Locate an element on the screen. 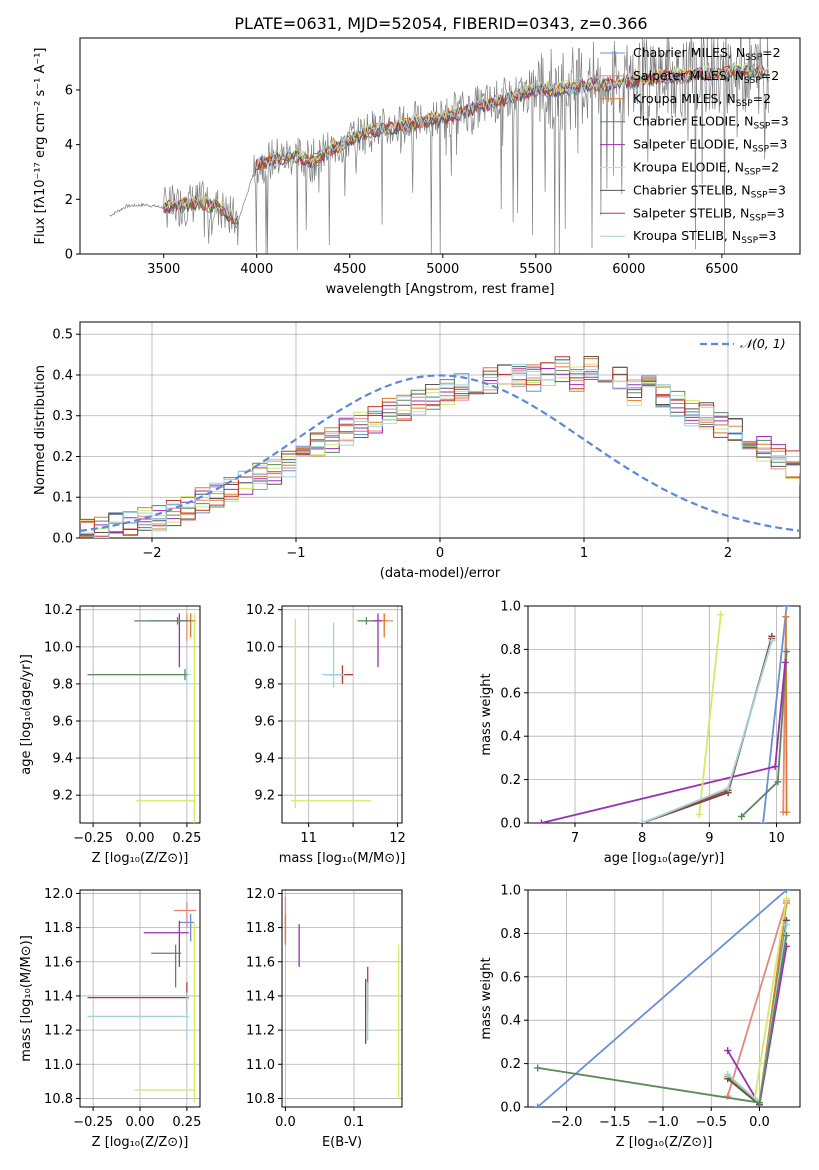  legend-label: Chabrier MILES, NSSP=2 is located at coordinates (707, 54).